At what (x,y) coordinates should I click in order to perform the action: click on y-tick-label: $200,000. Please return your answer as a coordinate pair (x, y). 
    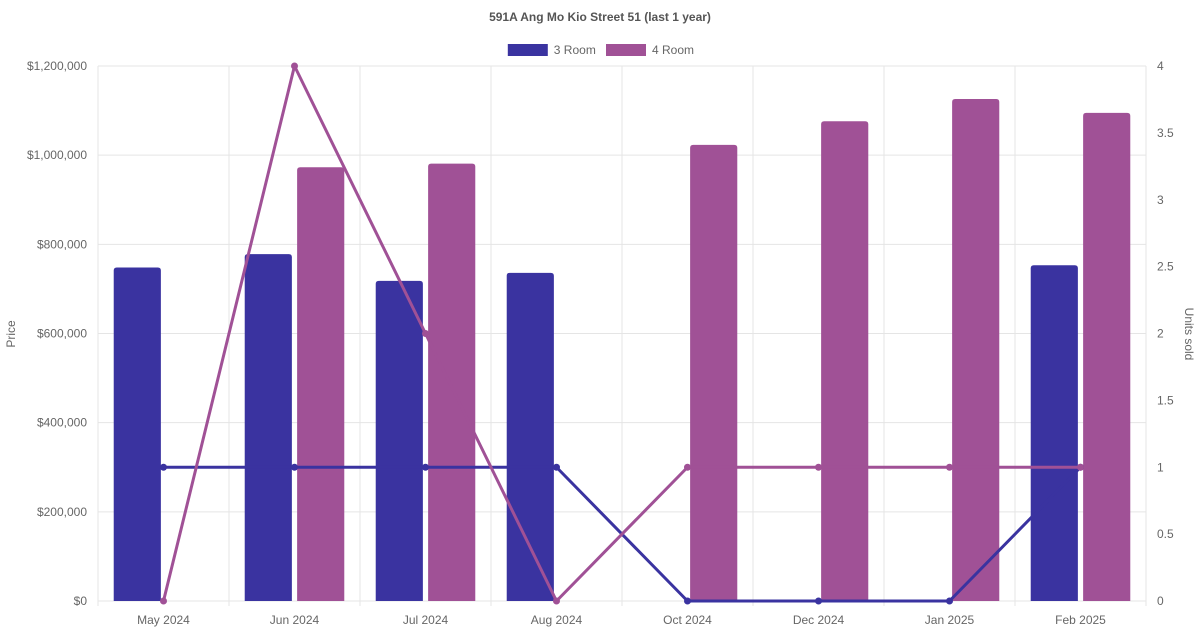
    Looking at the image, I should click on (62, 512).